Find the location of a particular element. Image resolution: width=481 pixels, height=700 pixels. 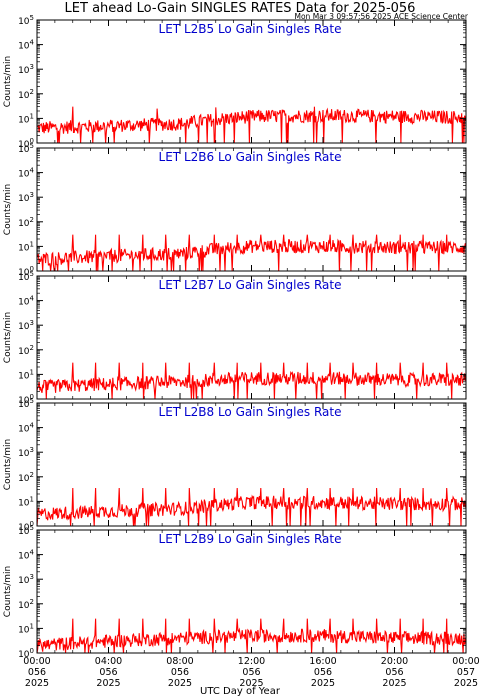

panel-title: LET L2B5 Lo Gain Singles Rate is located at coordinates (250, 29).